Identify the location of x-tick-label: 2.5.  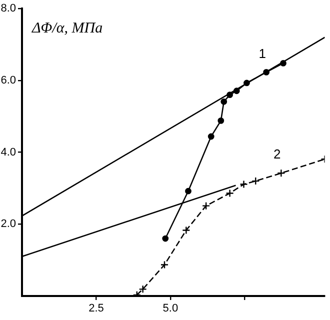
(96, 308).